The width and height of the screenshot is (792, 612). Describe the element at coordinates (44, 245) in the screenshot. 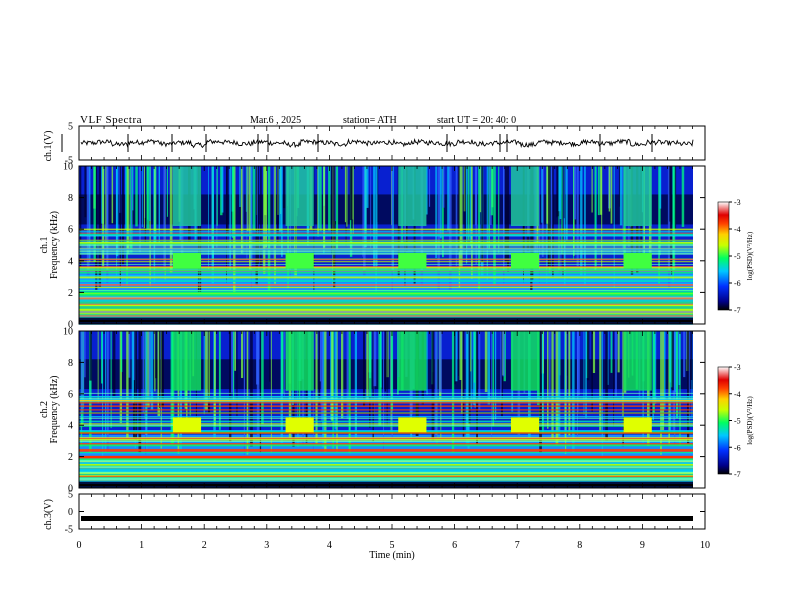

I see `y-axis-label: ch.1` at that location.